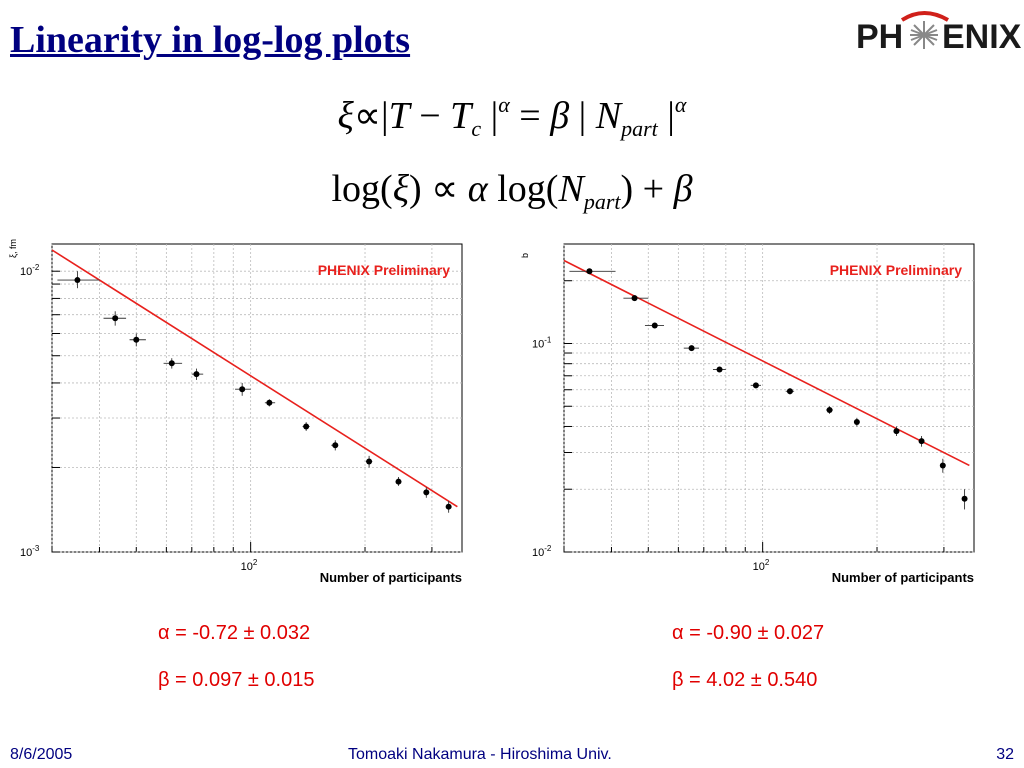 The width and height of the screenshot is (1024, 768). What do you see at coordinates (925, 16) in the screenshot?
I see `logo-arc-icon` at bounding box center [925, 16].